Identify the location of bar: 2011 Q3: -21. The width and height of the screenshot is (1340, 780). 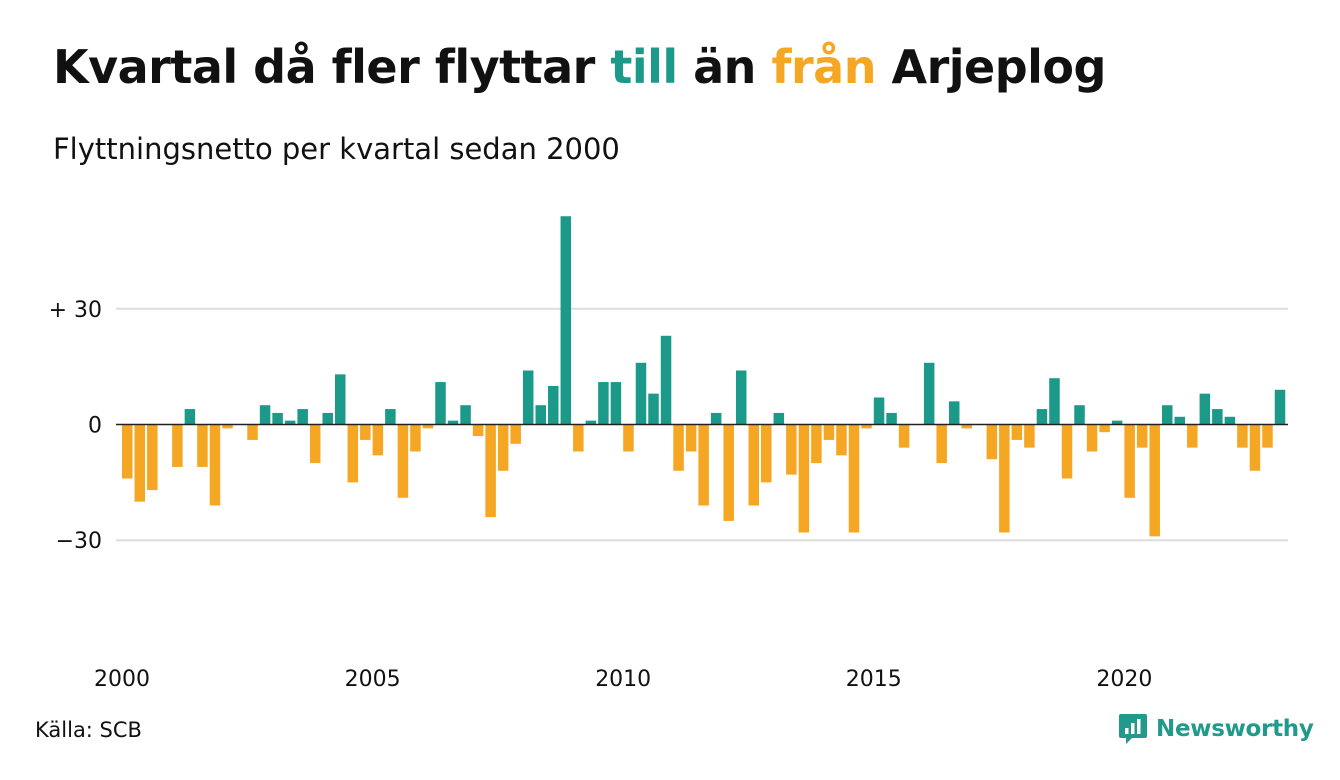
(703, 465).